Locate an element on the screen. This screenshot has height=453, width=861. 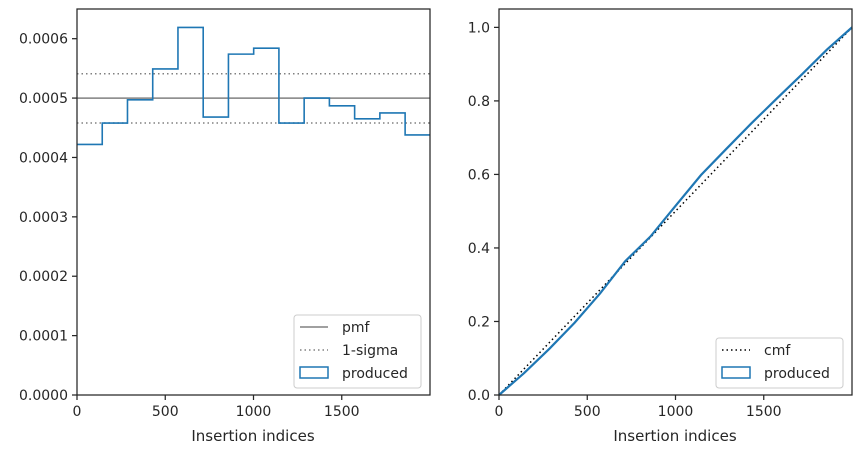
legend: cmf produced is located at coordinates (779, 363).